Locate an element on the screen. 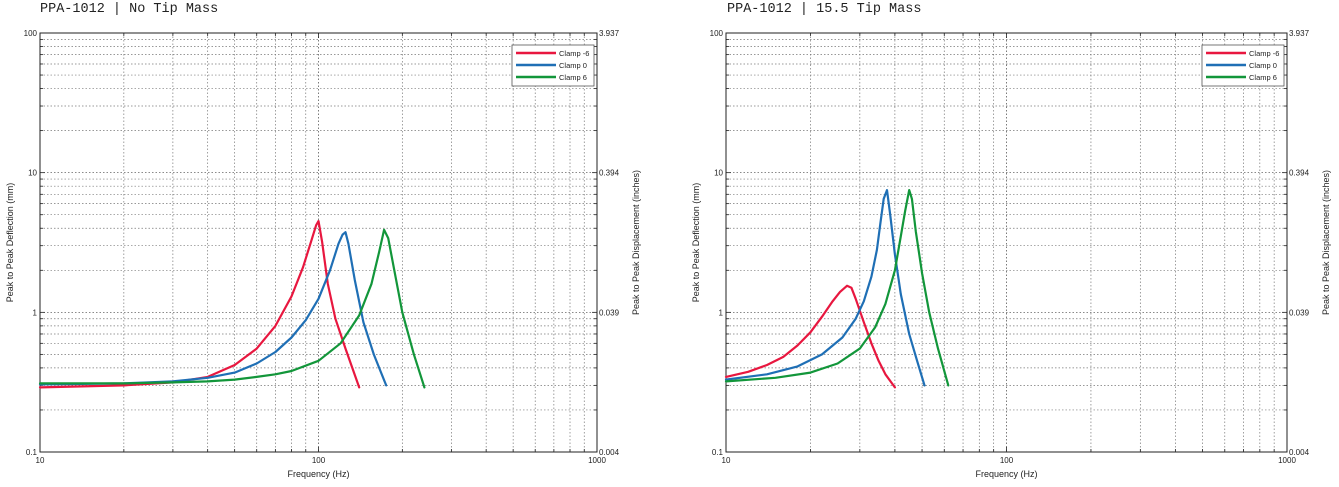  series-line-clampneg6 is located at coordinates (810, 336).